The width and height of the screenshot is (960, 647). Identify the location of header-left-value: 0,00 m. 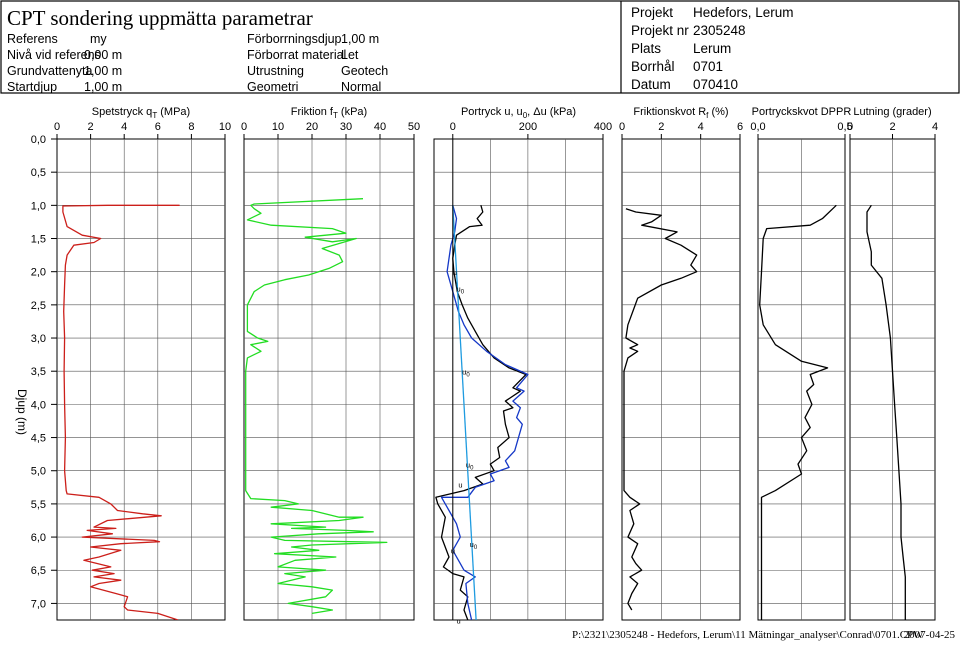
(103, 55).